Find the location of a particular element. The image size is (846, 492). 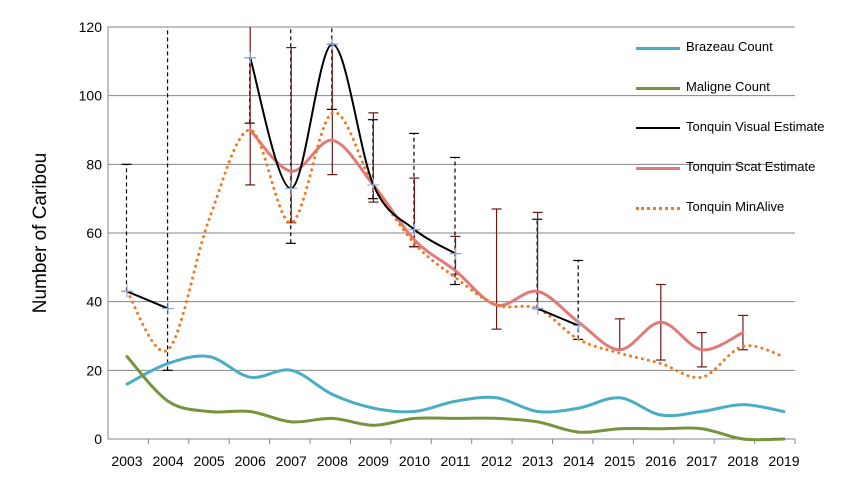

y-tick-label: 40 is located at coordinates (94, 302).